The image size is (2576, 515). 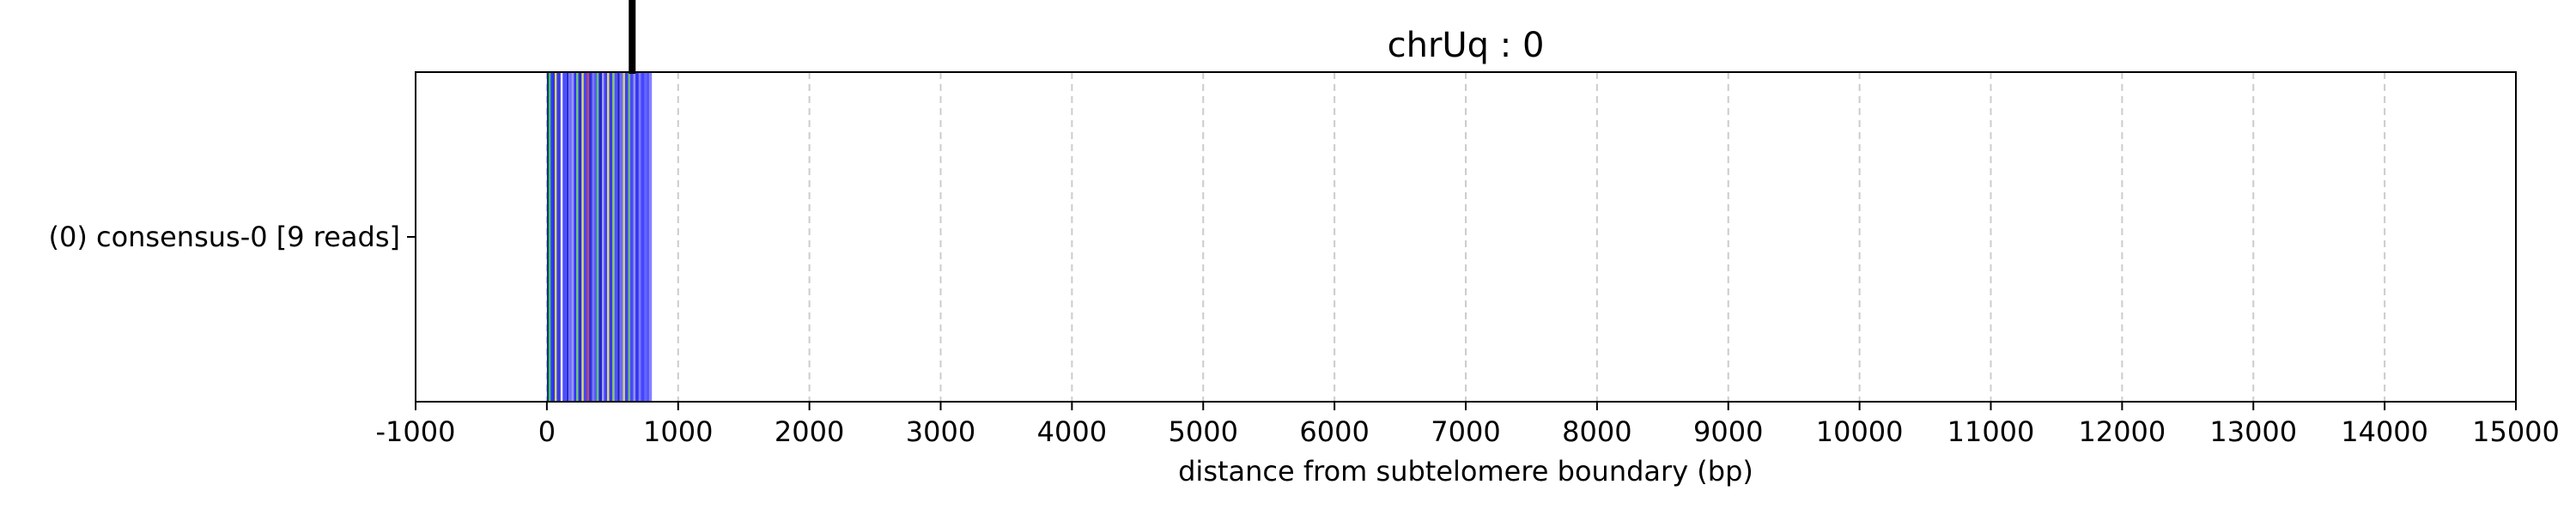 I want to click on x-tick-label: 5000, so click(x=1203, y=431).